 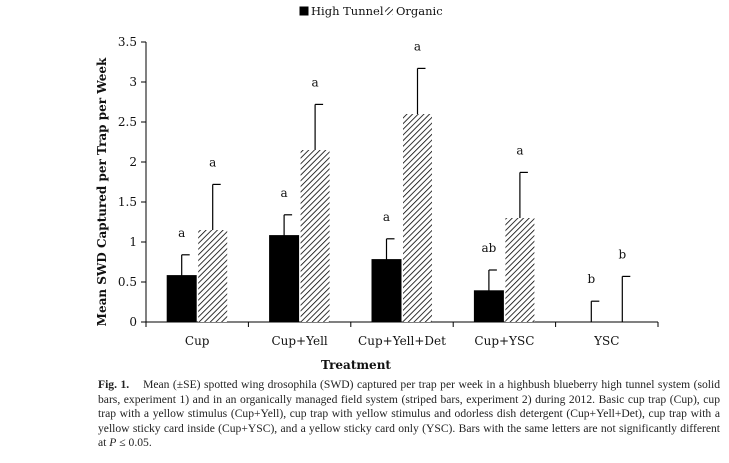 What do you see at coordinates (606, 341) in the screenshot?
I see `x-tick-label: YSC` at bounding box center [606, 341].